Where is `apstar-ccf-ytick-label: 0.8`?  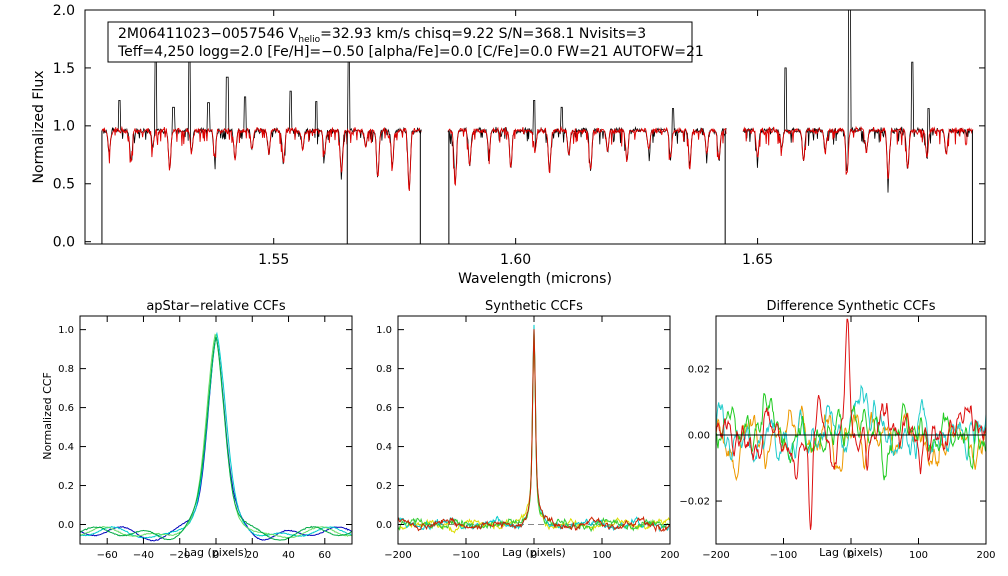
apstar-ccf-ytick-label: 0.8 is located at coordinates (66, 369).